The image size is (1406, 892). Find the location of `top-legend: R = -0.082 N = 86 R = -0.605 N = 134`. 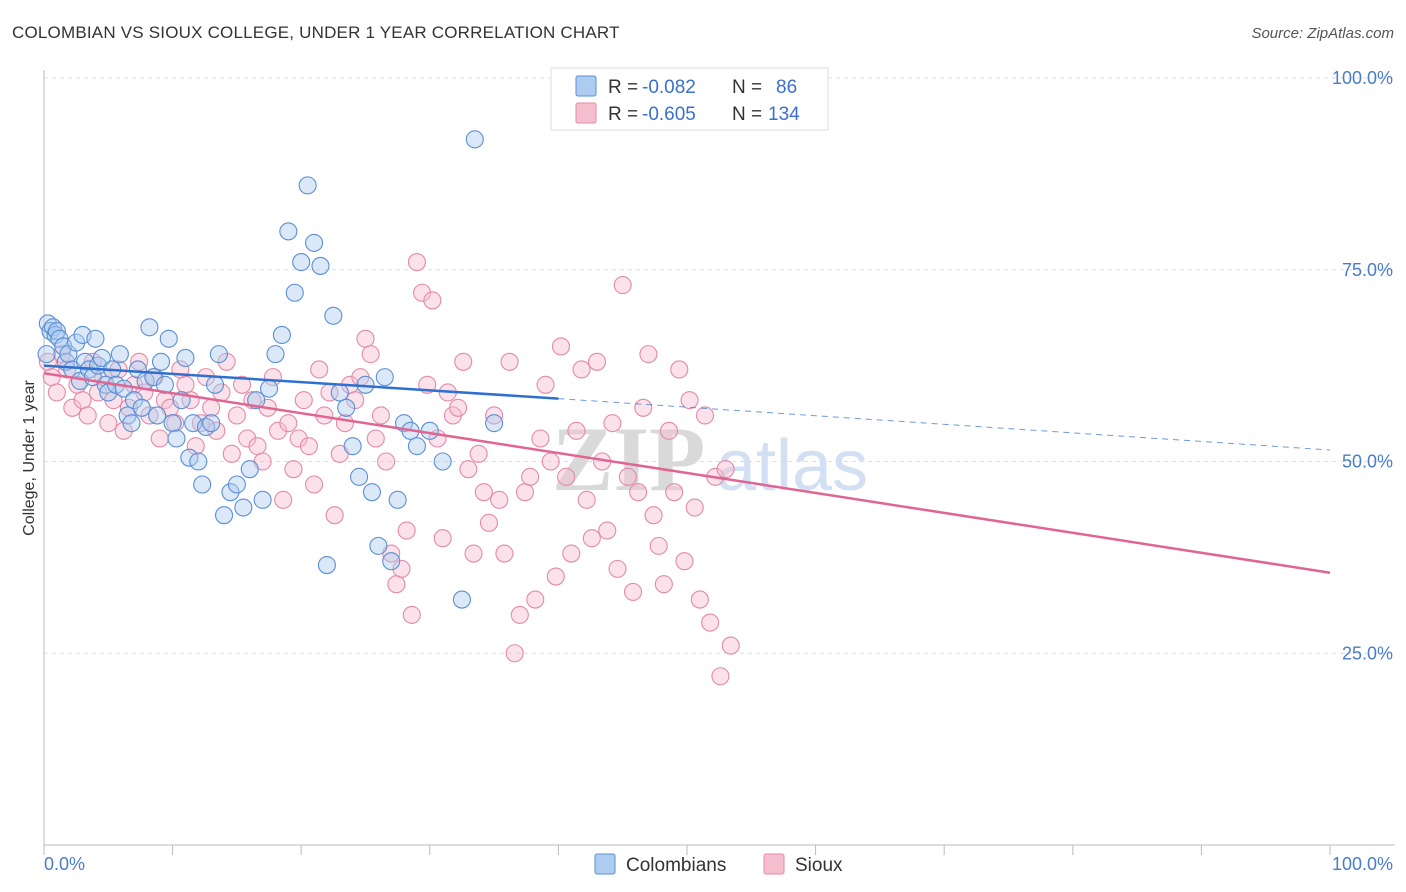

top-legend: R = -0.082 N = 86 R = -0.605 N = 134 is located at coordinates (689, 99).